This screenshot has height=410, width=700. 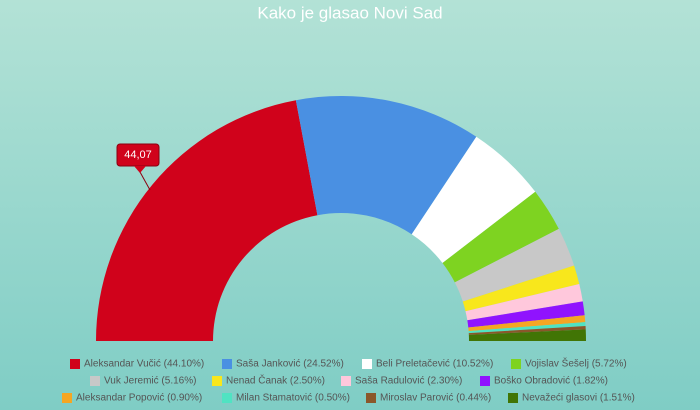 What do you see at coordinates (434, 364) in the screenshot?
I see `legend-label: Beli Preletačević (10.52%)` at bounding box center [434, 364].